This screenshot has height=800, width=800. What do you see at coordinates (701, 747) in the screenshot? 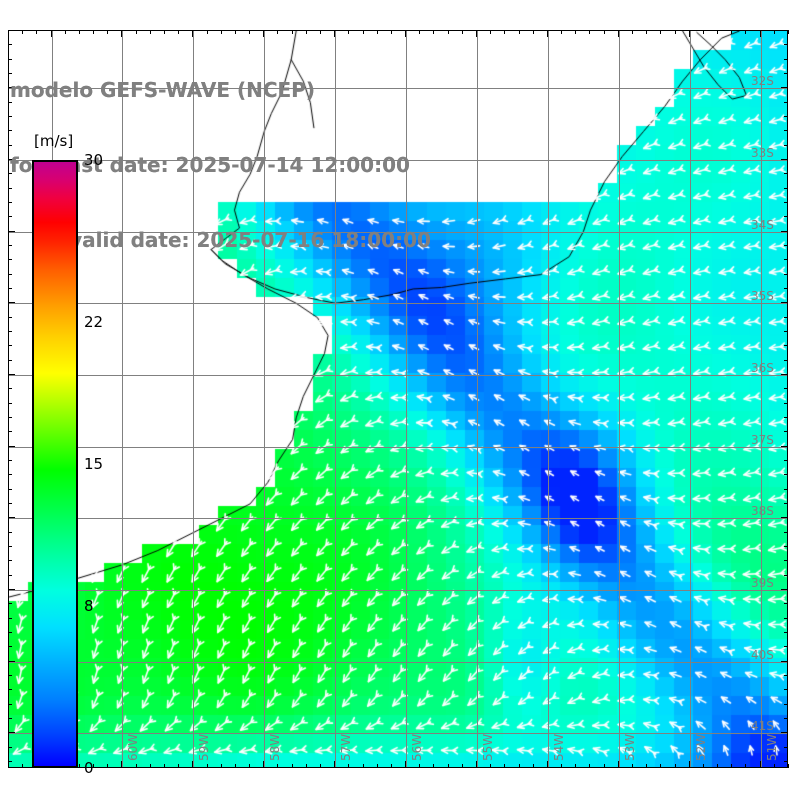
I see `lon-tick-label: 52W` at bounding box center [701, 747].